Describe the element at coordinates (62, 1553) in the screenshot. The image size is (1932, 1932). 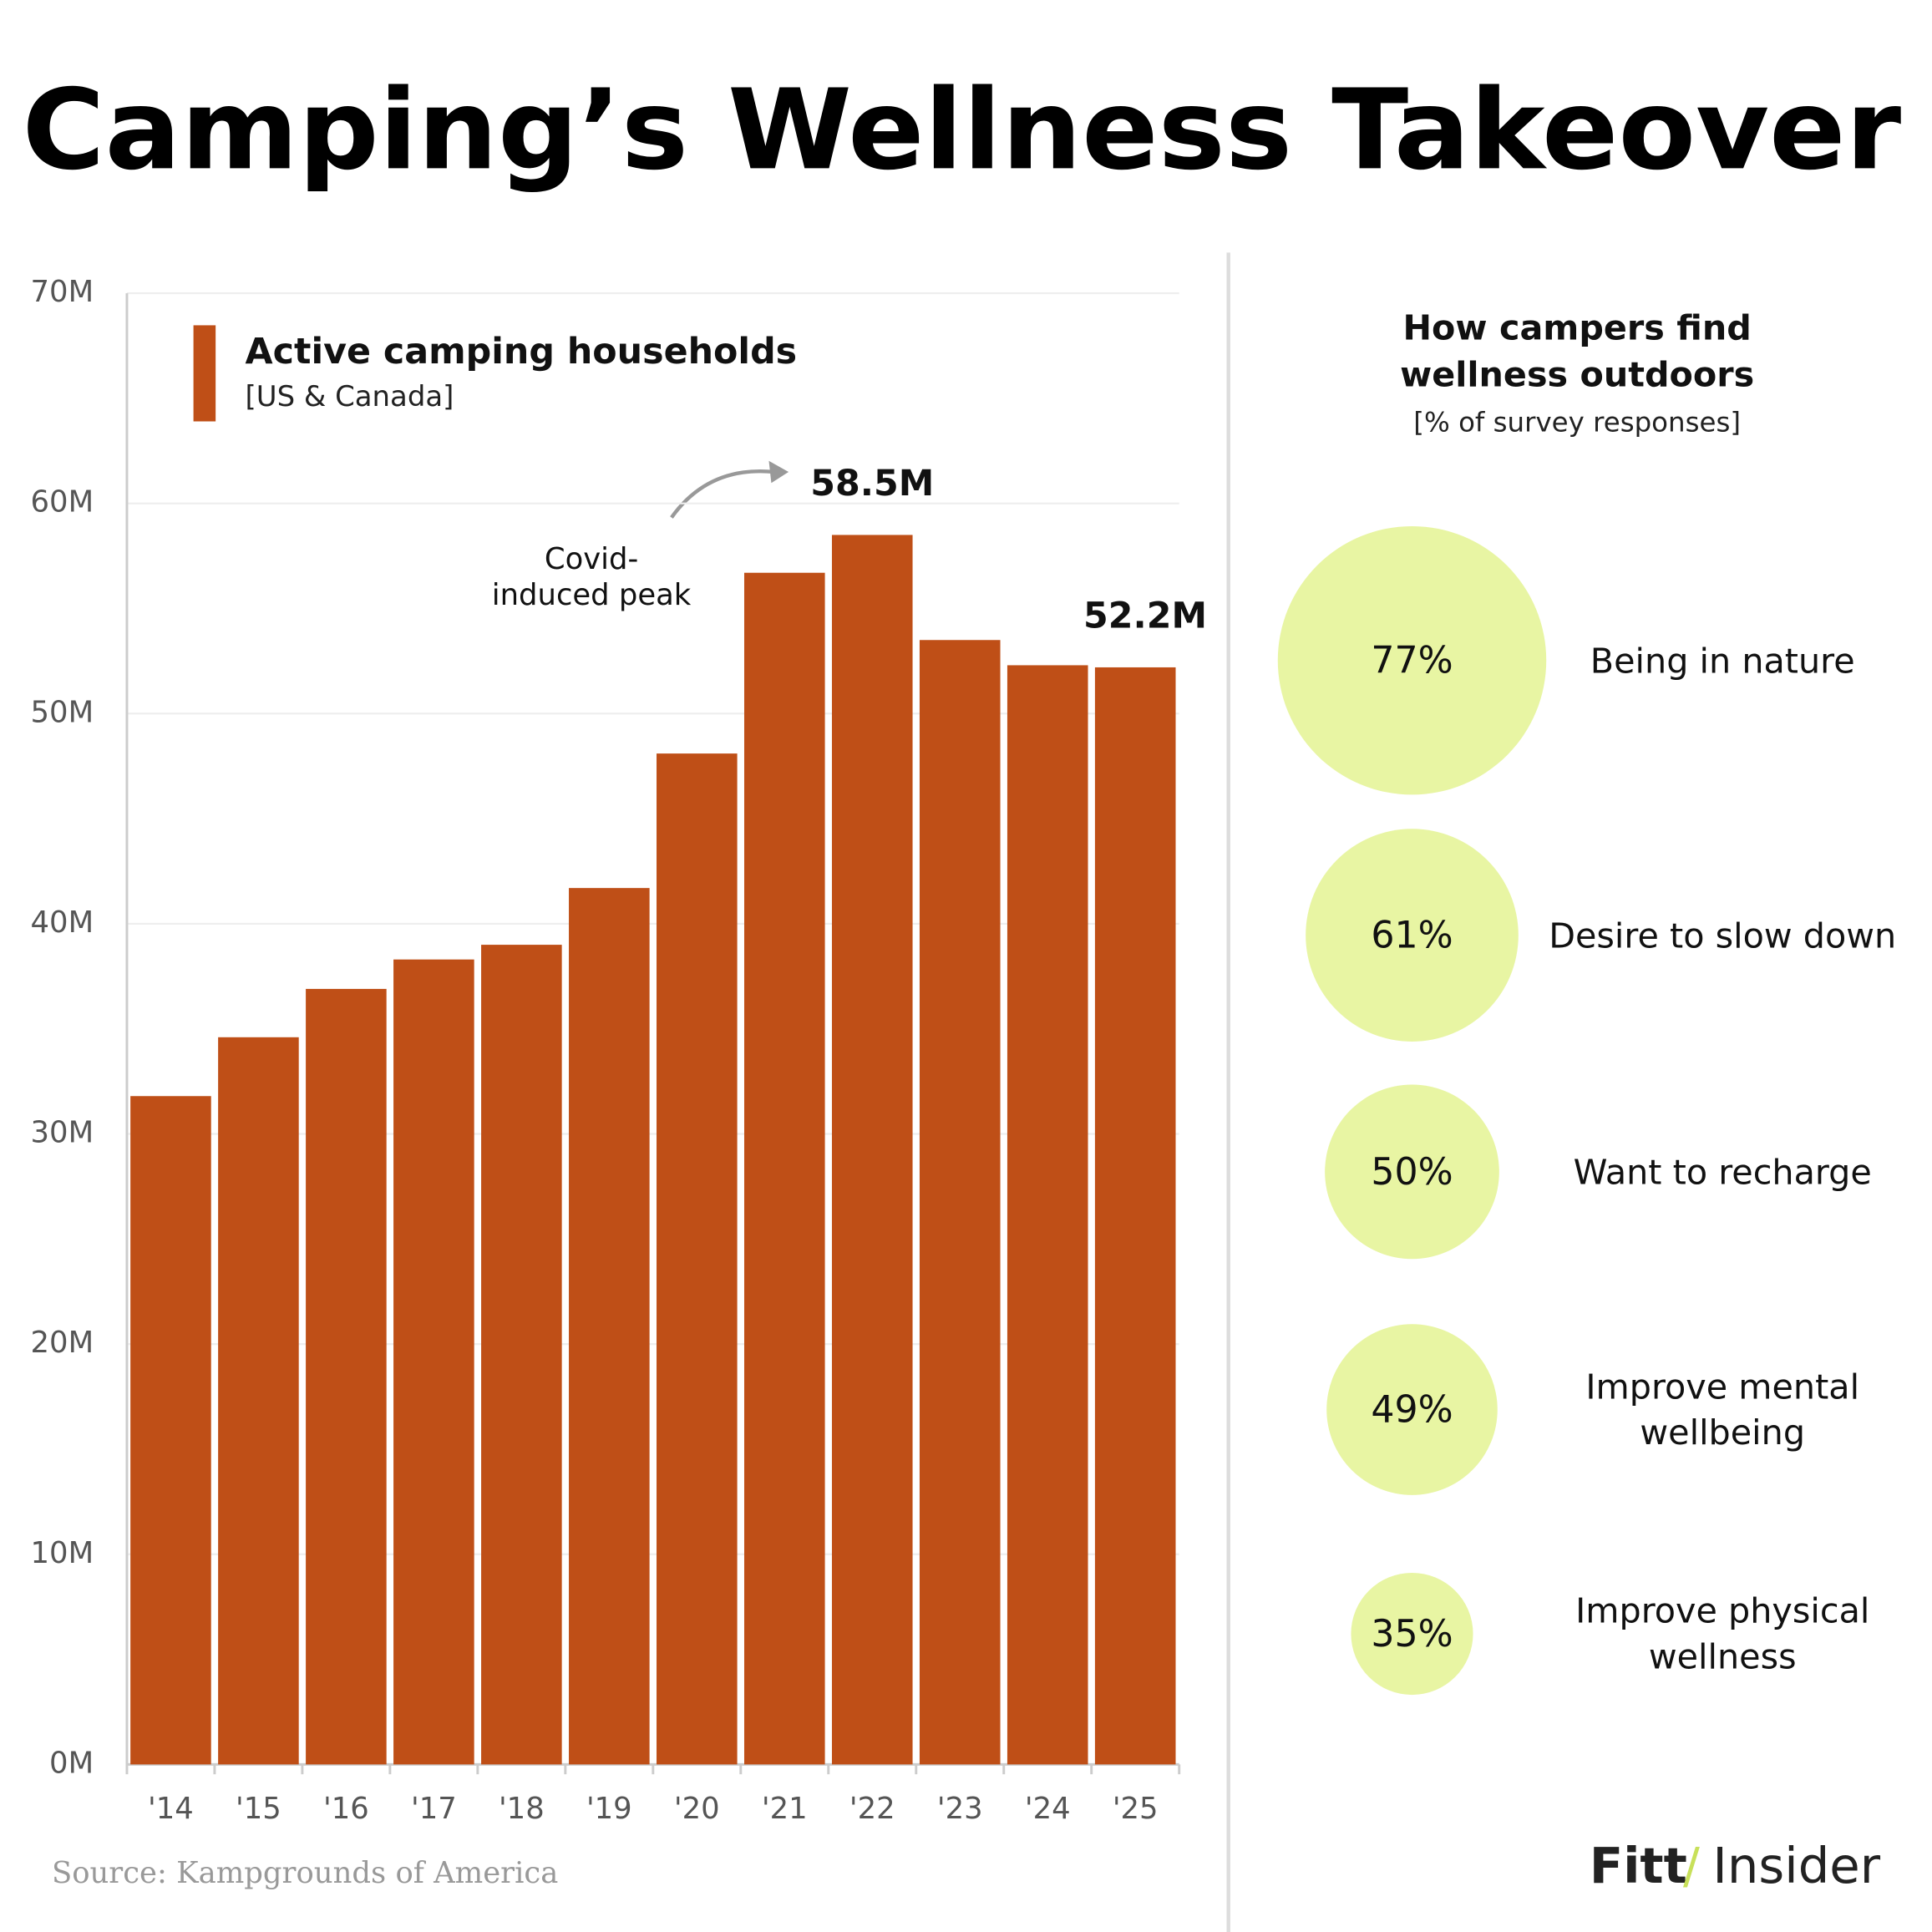
I see `y-tick-label: 10M` at that location.